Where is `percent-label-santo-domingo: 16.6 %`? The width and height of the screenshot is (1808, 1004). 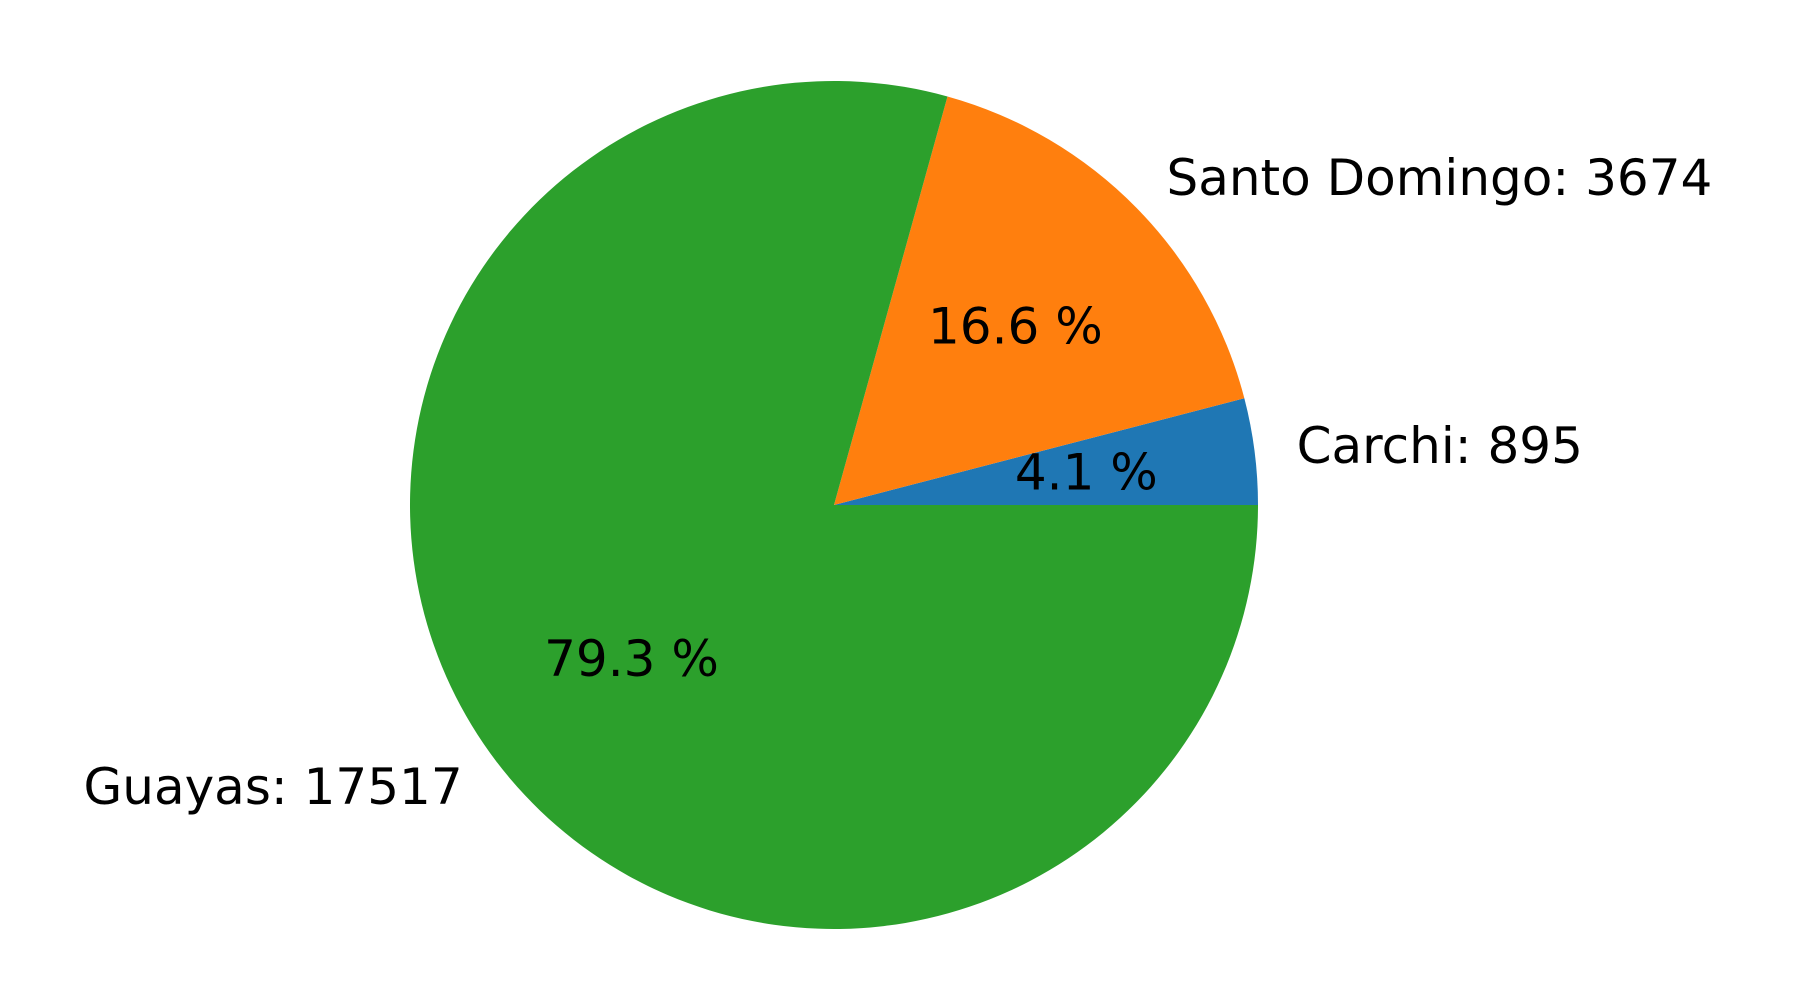
percent-label-santo-domingo: 16.6 % is located at coordinates (1015, 327).